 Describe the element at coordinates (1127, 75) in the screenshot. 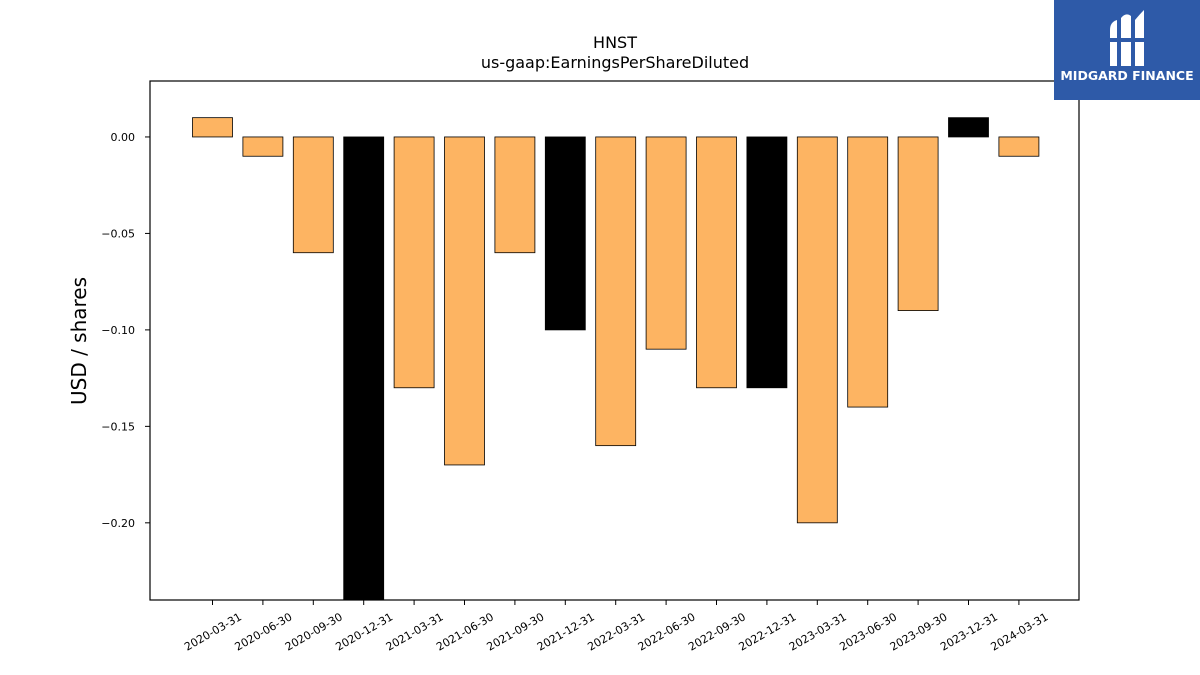

I see `brand-logo-text: MIDGARD FINANCE` at that location.